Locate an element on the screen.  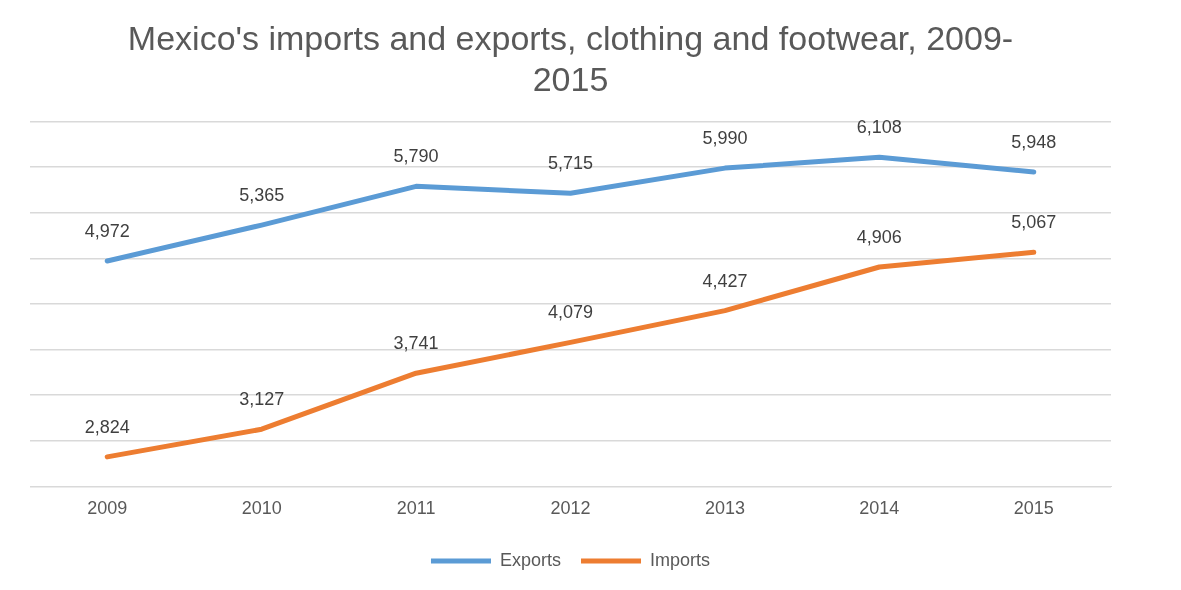
x-tick-label: 2015 is located at coordinates (1033, 508).